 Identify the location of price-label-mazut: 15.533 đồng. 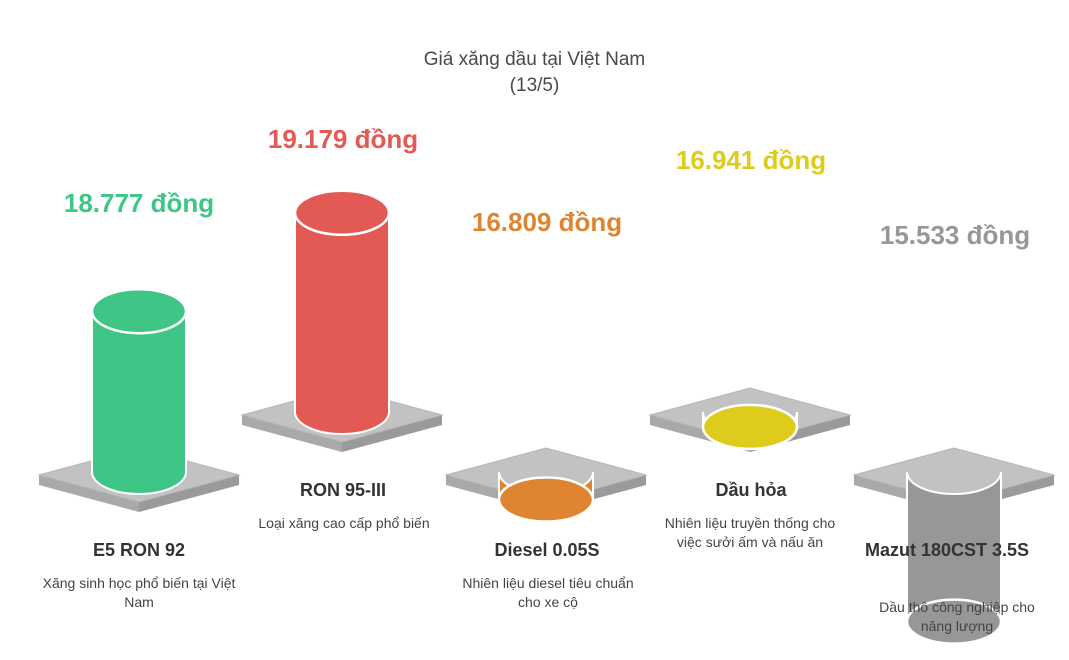
(955, 235).